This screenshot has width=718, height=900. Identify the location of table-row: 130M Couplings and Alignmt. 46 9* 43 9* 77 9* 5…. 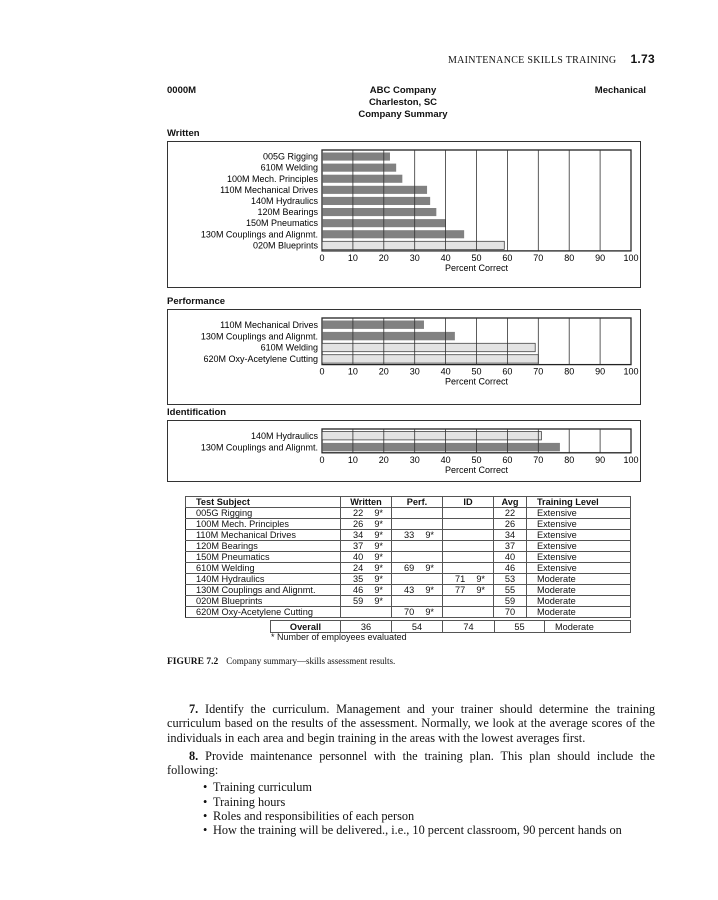
(408, 590).